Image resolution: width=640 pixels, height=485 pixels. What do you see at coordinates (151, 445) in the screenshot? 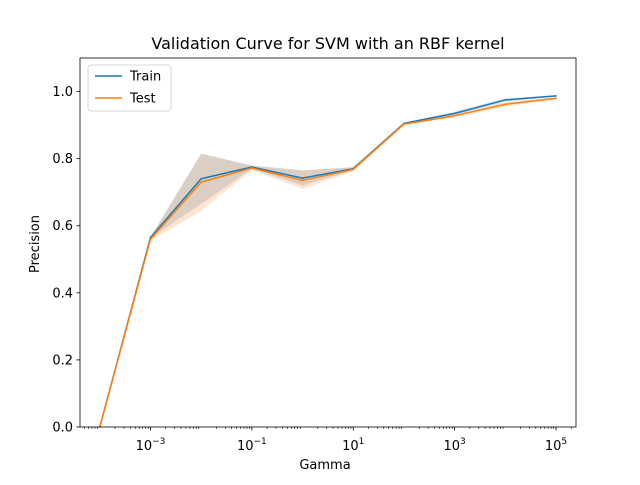
I see `x-tick-label: 10⁻³` at bounding box center [151, 445].